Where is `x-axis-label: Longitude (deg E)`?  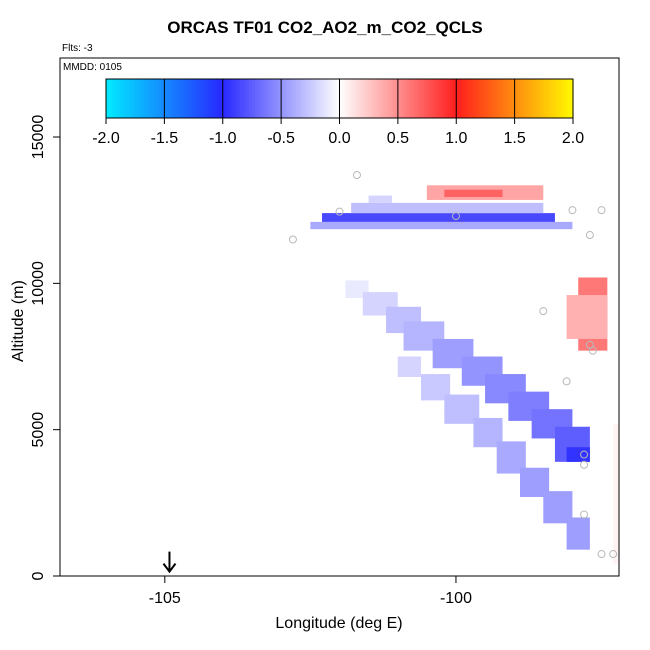
x-axis-label: Longitude (deg E) is located at coordinates (339, 623).